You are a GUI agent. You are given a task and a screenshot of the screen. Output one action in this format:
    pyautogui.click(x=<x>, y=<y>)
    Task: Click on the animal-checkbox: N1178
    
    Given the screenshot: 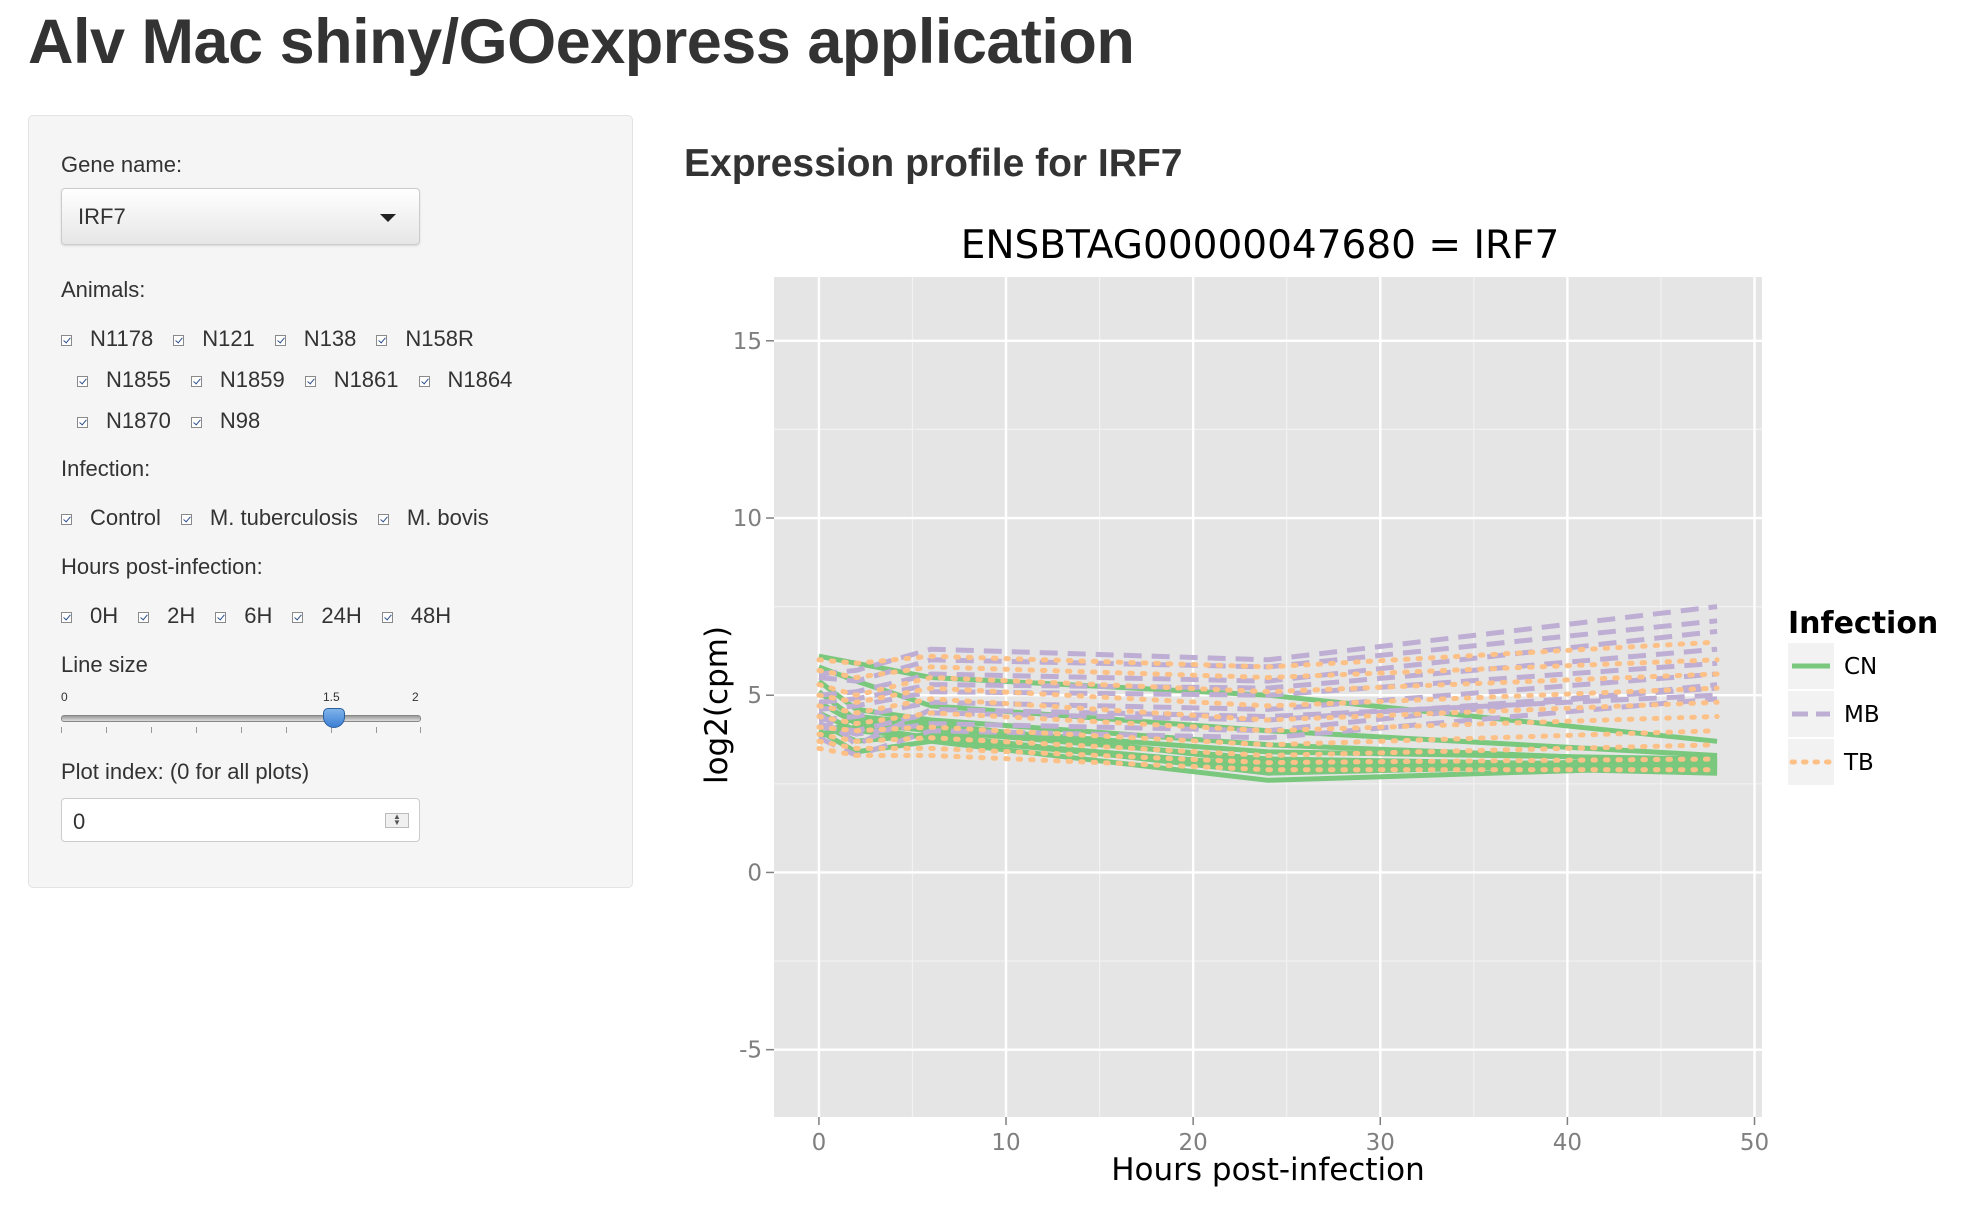 What is the action you would take?
    pyautogui.click(x=107, y=339)
    